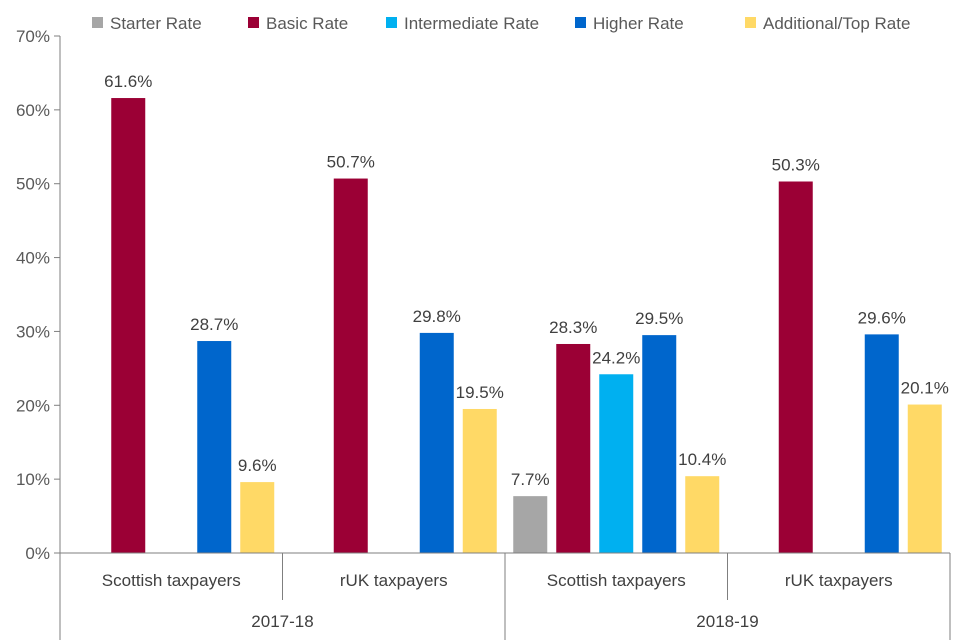 Image resolution: width=960 pixels, height=640 pixels. Describe the element at coordinates (616, 357) in the screenshot. I see `data-label: 24.2%` at that location.